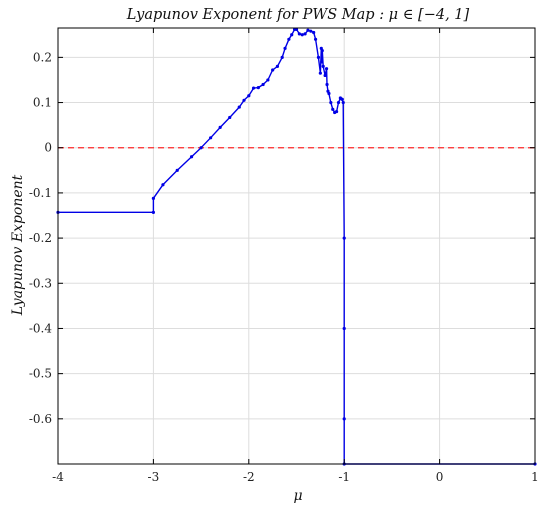  I want to click on y-tick-labels: 0.2 0.1 0 -0.1 -0.2 -0.3 -0.4 -0.5 -0.6, so click(41, 237).